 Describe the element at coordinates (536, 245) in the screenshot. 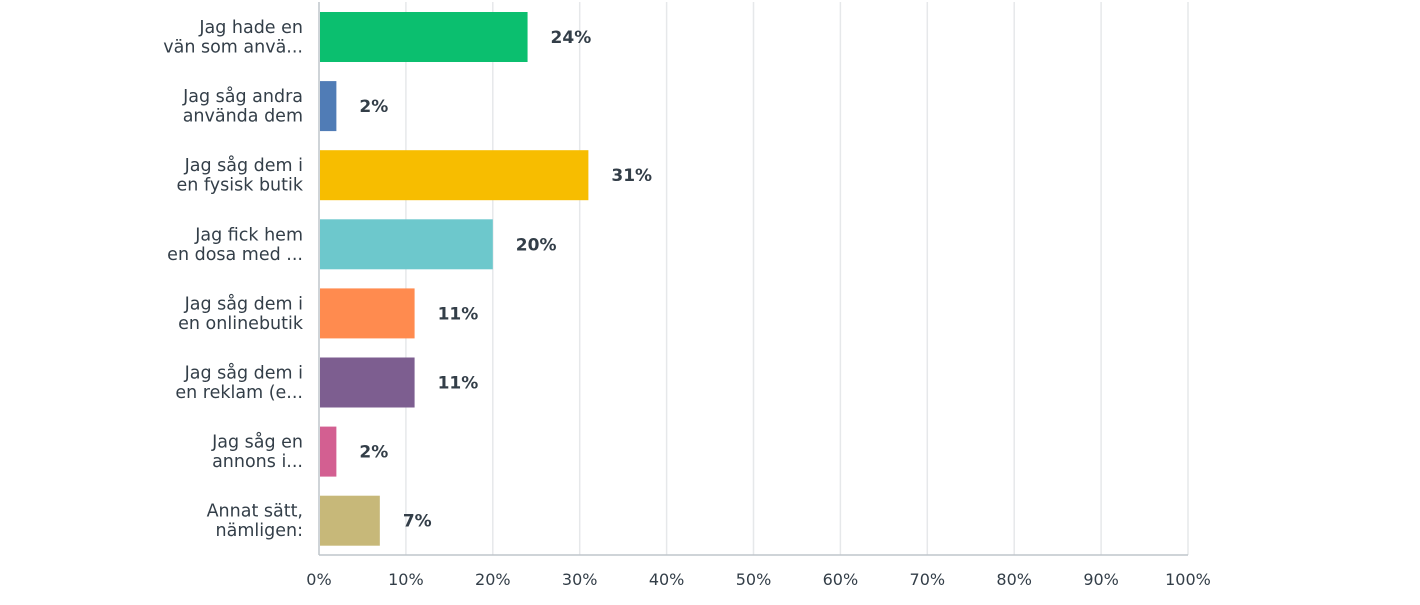

I see `data-label: 20%` at that location.